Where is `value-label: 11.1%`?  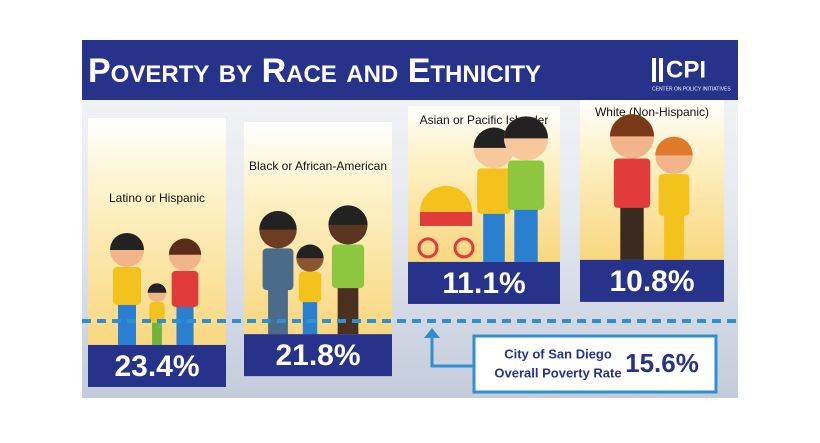 value-label: 11.1% is located at coordinates (483, 283).